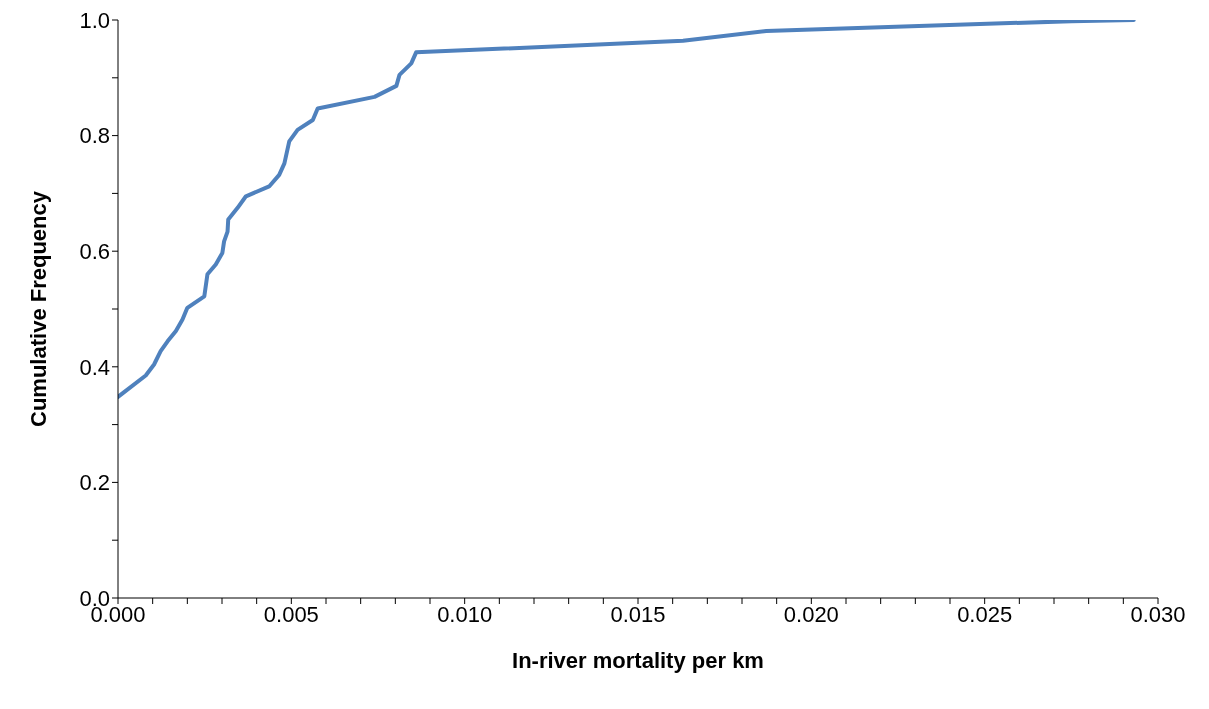 Image resolution: width=1209 pixels, height=709 pixels. What do you see at coordinates (94, 20) in the screenshot?
I see `y-tick-label: 1.0` at bounding box center [94, 20].